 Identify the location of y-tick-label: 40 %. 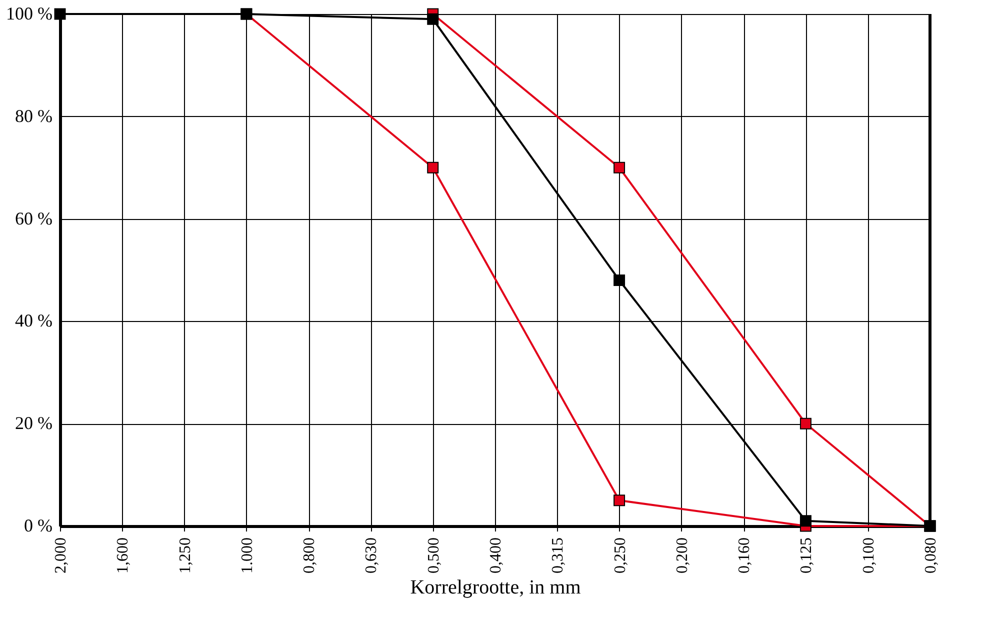
(33, 320).